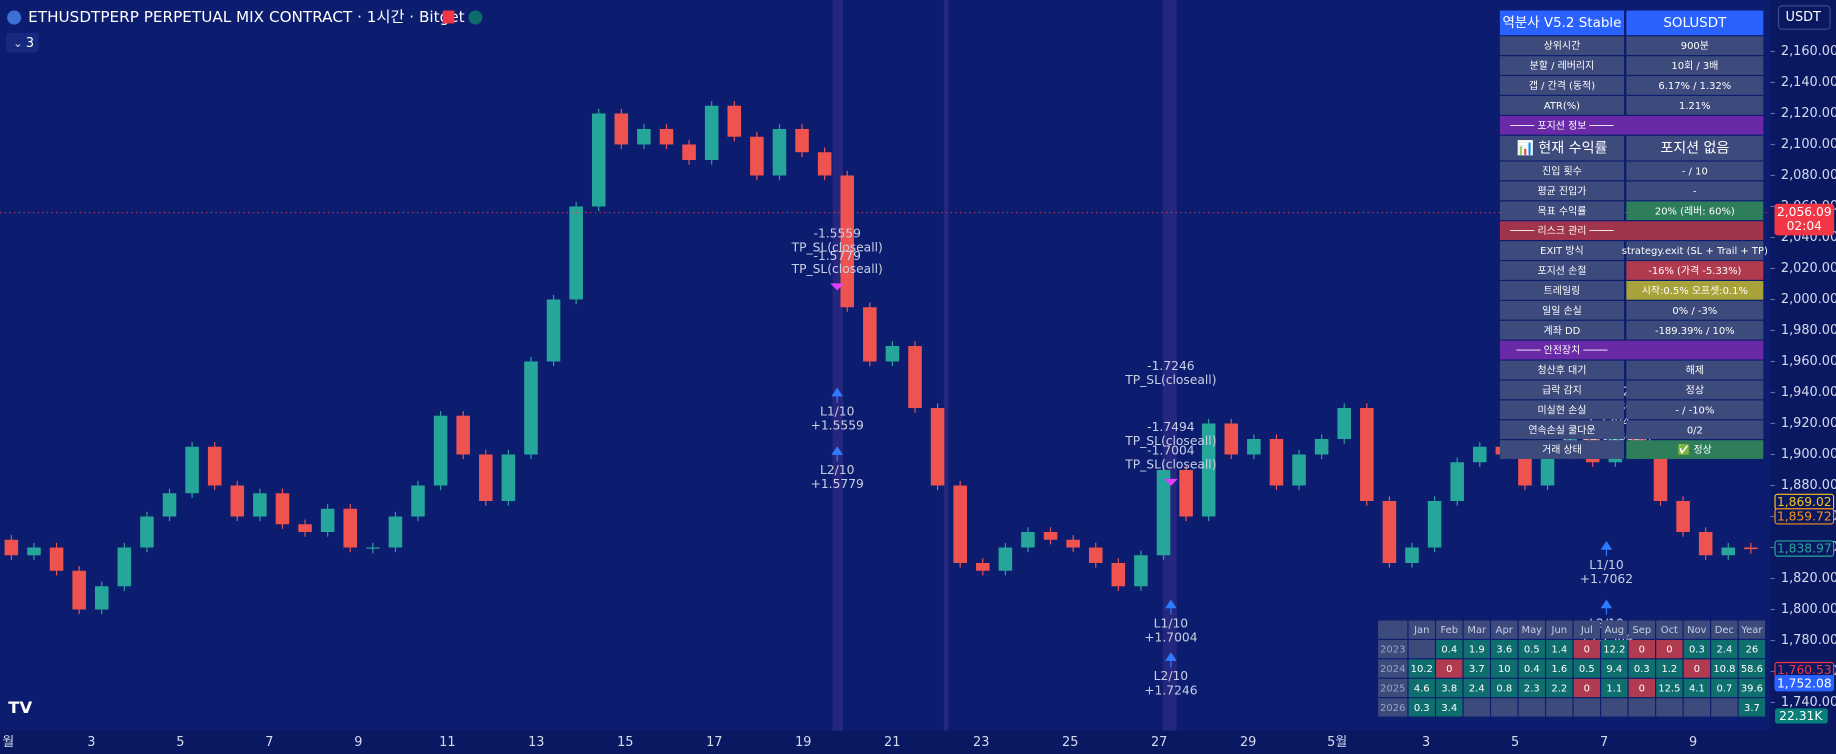 The width and height of the screenshot is (1836, 754). What do you see at coordinates (1805, 226) in the screenshot?
I see `price-tag-time: 02:04` at bounding box center [1805, 226].